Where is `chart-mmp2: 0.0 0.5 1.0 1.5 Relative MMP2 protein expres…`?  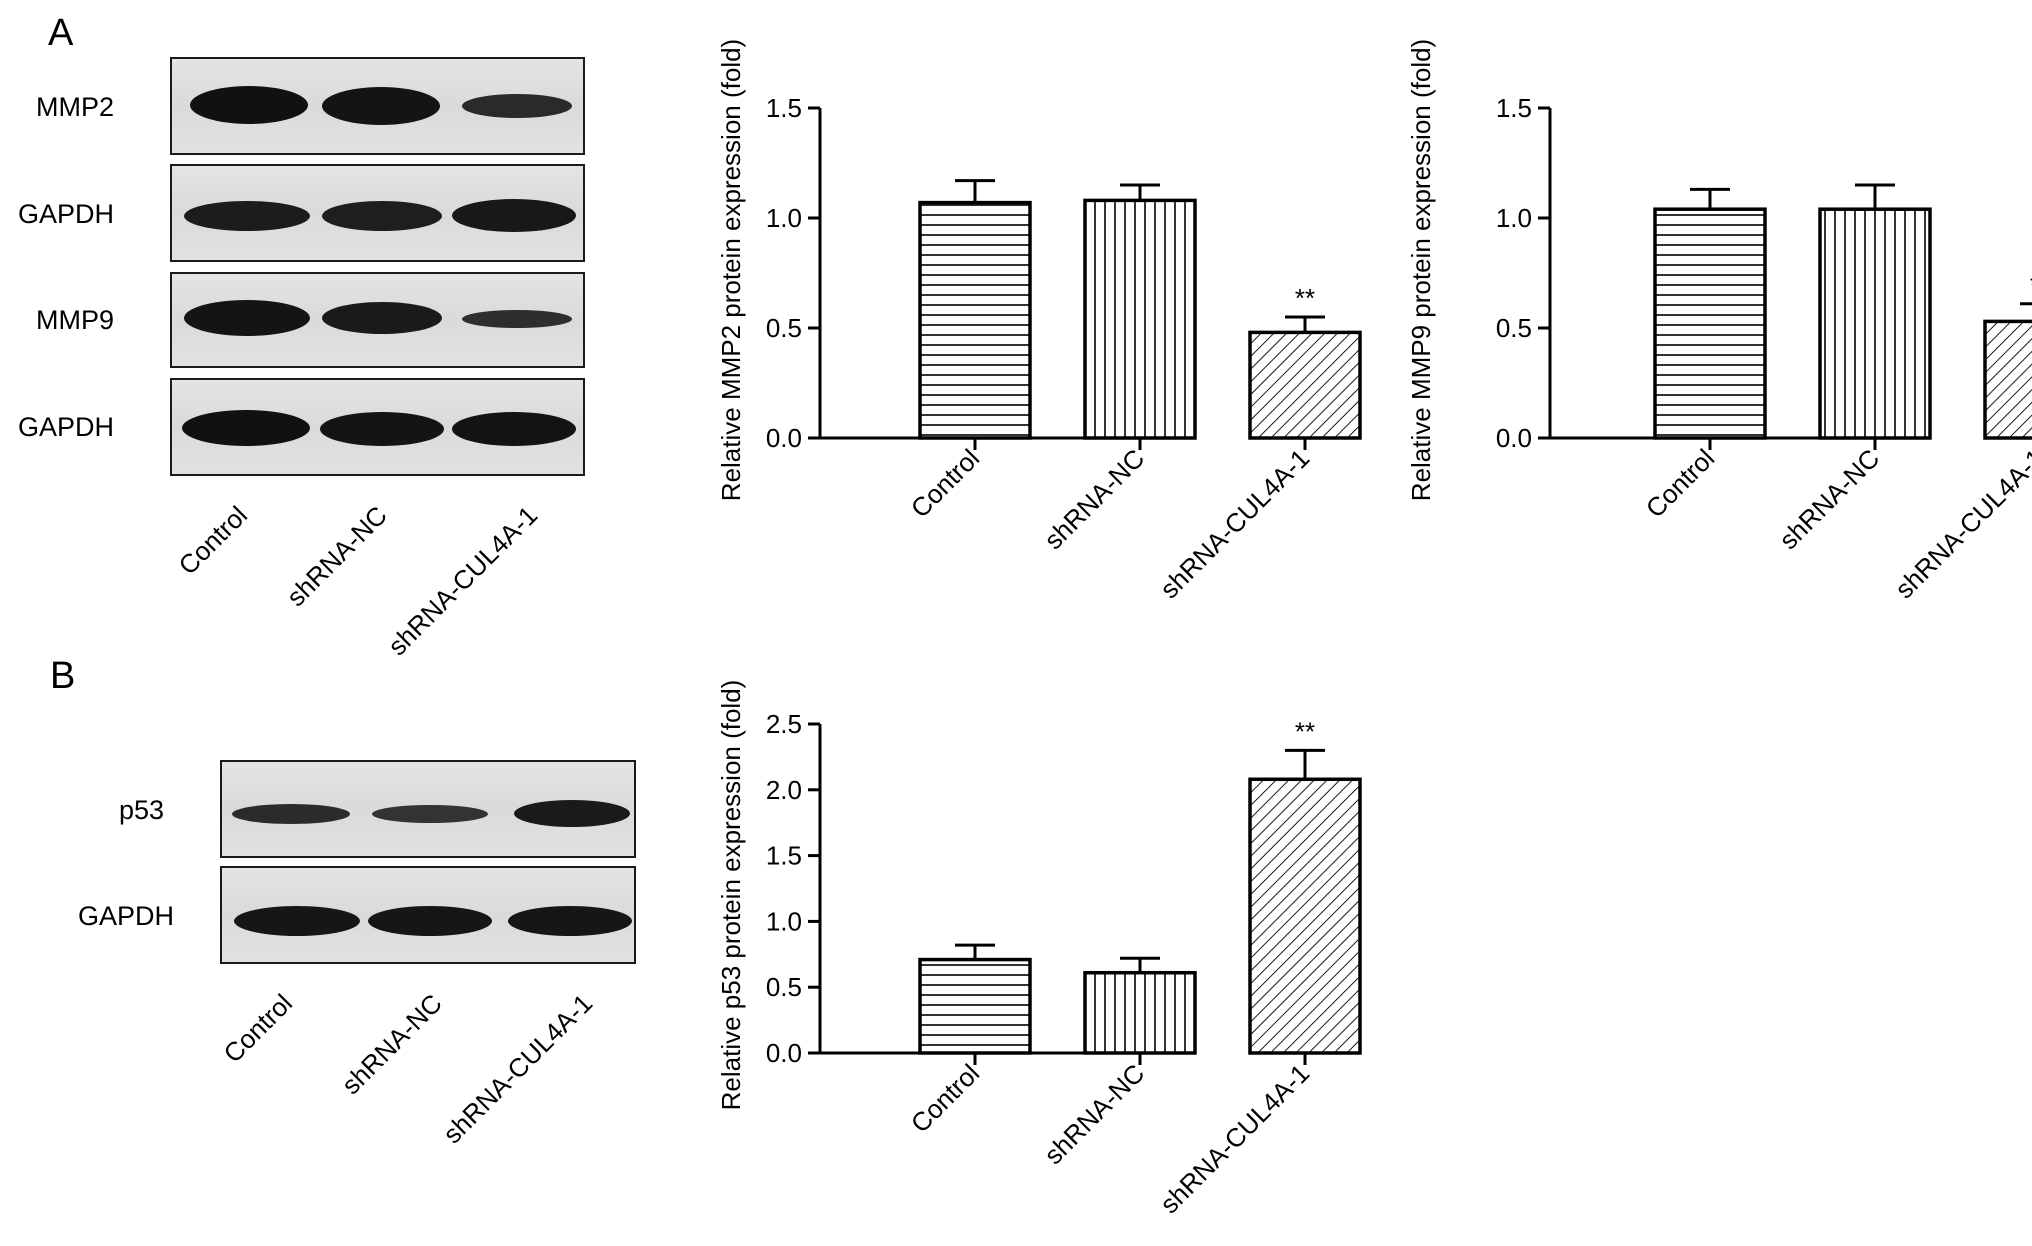 chart-mmp2: 0.0 0.5 1.0 1.5 Relative MMP2 protein expres… is located at coordinates (1039, 321).